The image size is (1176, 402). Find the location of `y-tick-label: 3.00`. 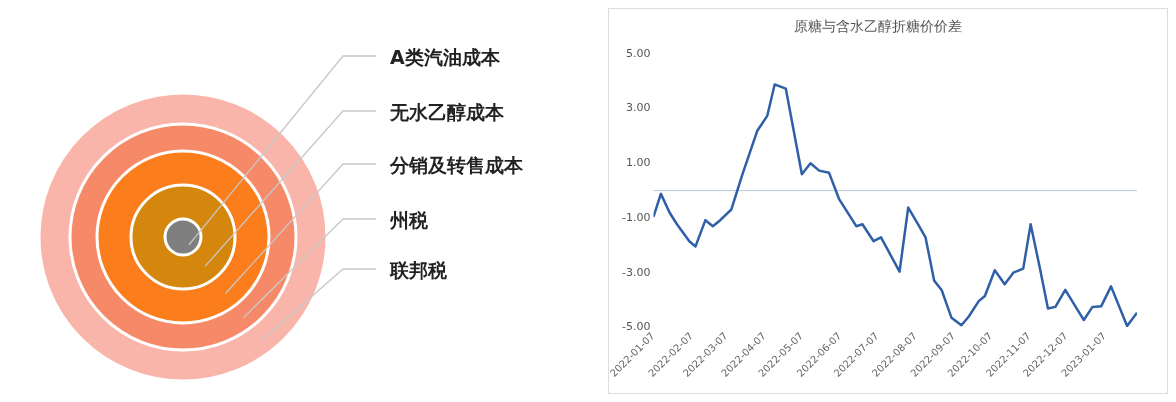

y-tick-label: 3.00 is located at coordinates (638, 108).